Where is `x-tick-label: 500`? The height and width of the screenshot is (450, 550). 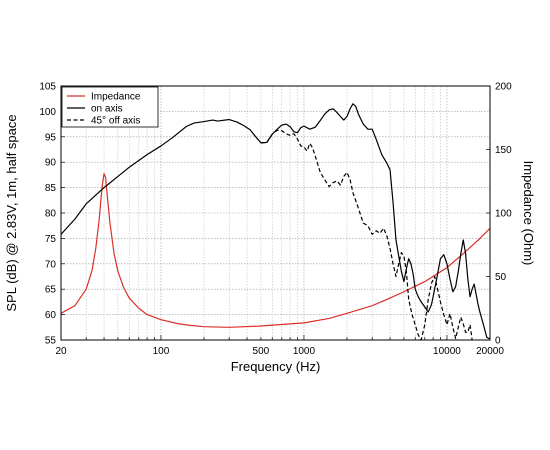
x-tick-label: 500 is located at coordinates (261, 351).